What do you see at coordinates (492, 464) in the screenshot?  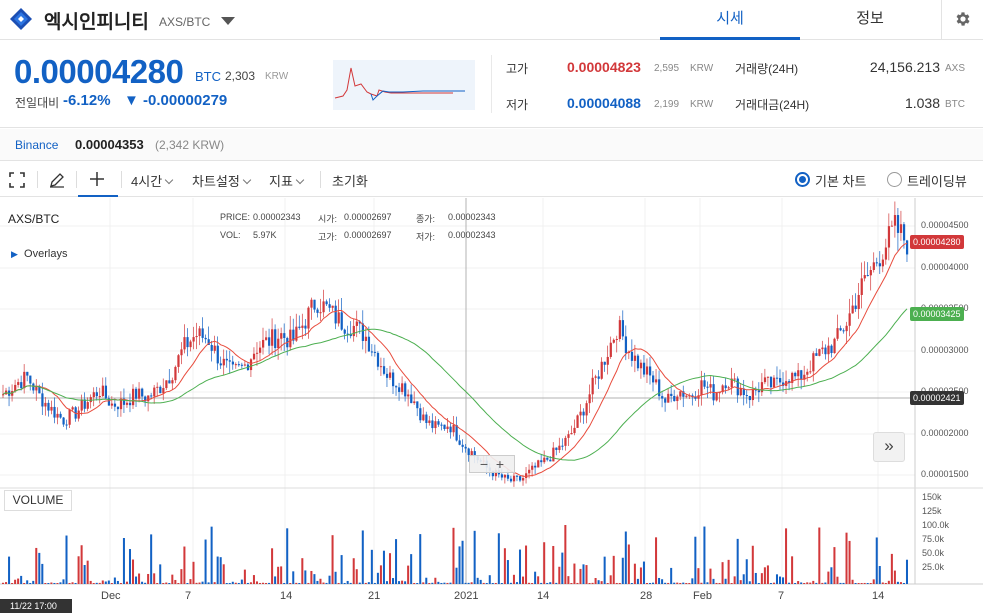 I see `zoom-control: − +` at bounding box center [492, 464].